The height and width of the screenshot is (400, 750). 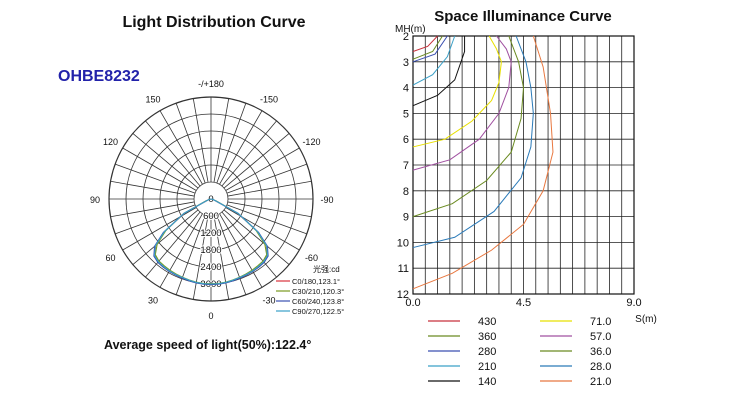 What do you see at coordinates (403, 269) in the screenshot?
I see `y-tick-label: 11` at bounding box center [403, 269].